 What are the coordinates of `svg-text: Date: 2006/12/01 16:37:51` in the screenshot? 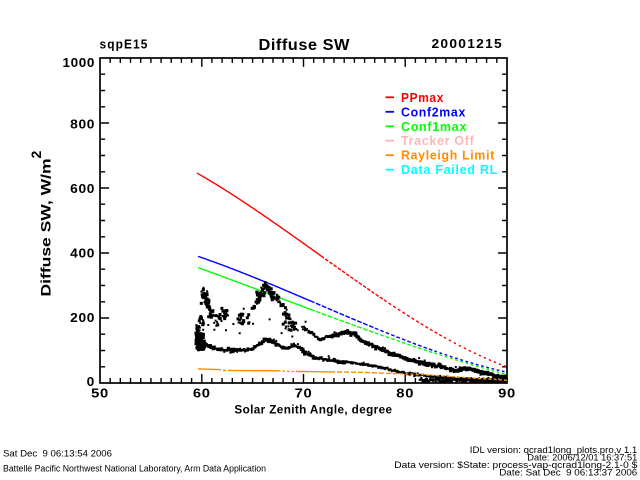 It's located at (582, 458).